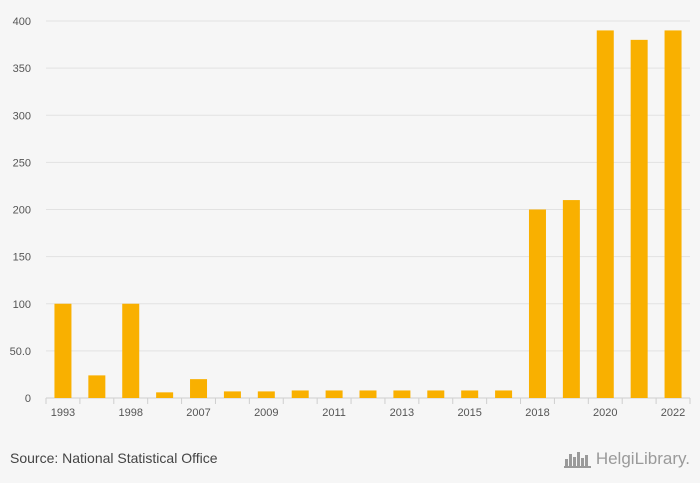 The height and width of the screenshot is (483, 700). What do you see at coordinates (470, 394) in the screenshot?
I see `bar-2015` at bounding box center [470, 394].